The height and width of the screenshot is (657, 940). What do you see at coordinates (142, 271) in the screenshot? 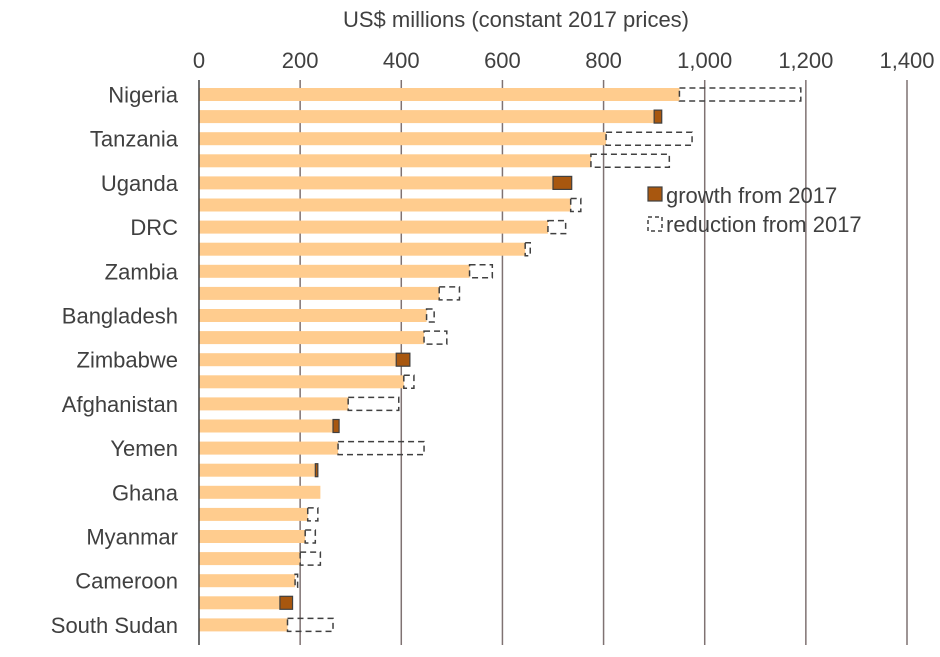
I see `category-label: Zambia` at bounding box center [142, 271].